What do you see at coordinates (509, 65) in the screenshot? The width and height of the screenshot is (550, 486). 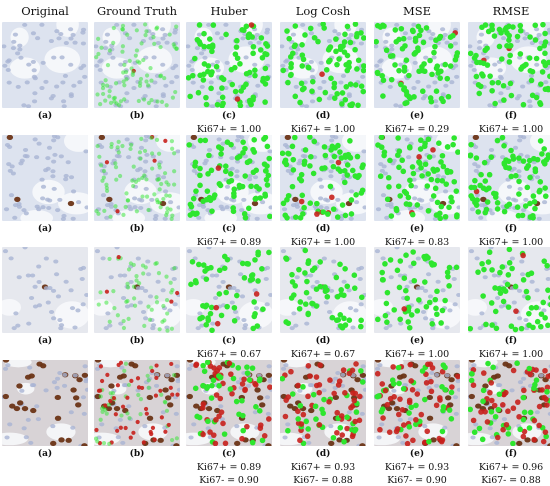 I see `image-tile-r1-c6` at bounding box center [509, 65].